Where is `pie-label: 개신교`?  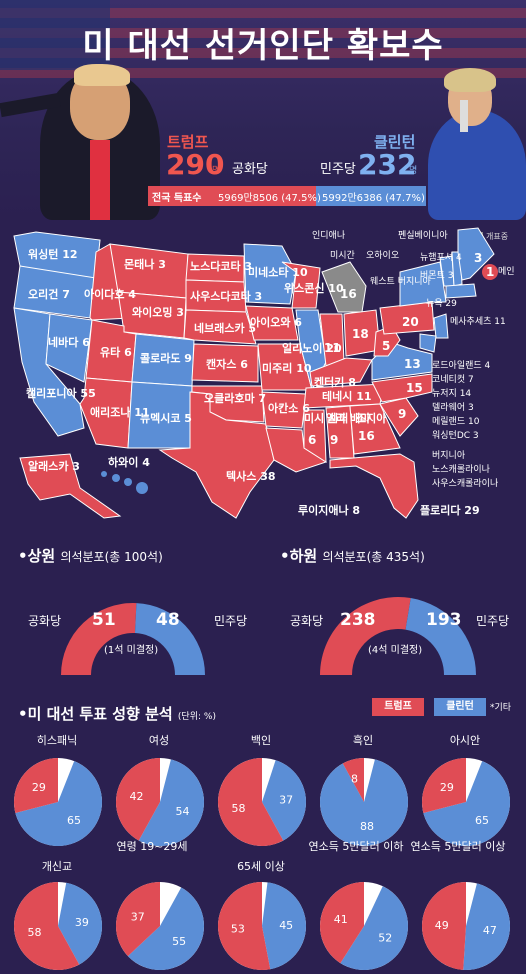 pie-label: 개신교 is located at coordinates (57, 866).